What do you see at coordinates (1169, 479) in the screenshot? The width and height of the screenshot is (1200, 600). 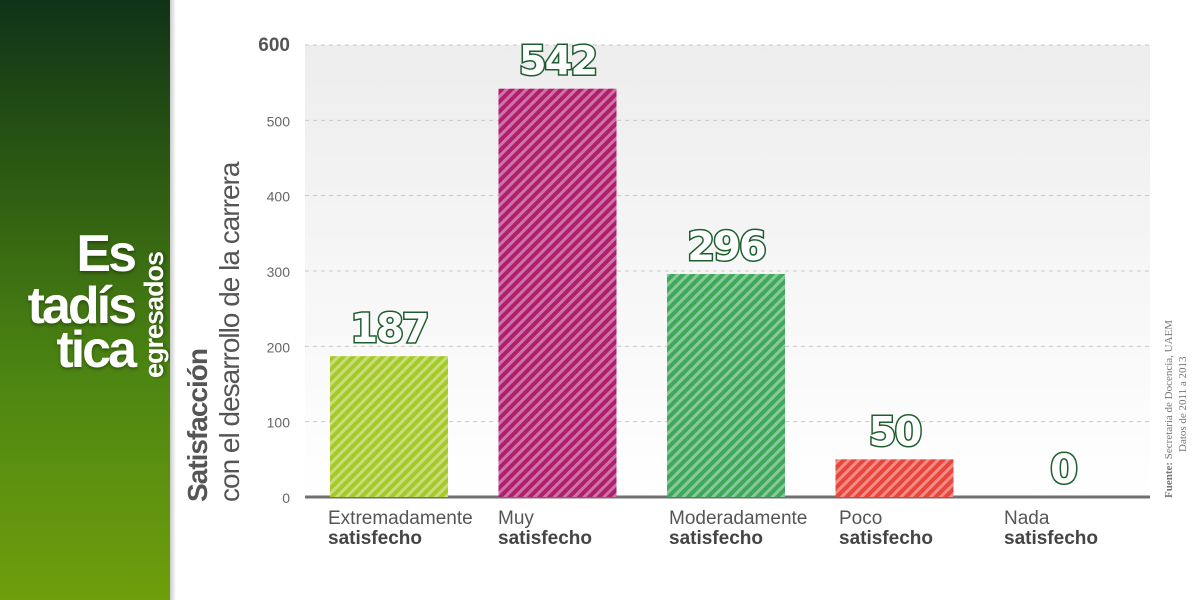 I see `source-label: Fuente:` at bounding box center [1169, 479].